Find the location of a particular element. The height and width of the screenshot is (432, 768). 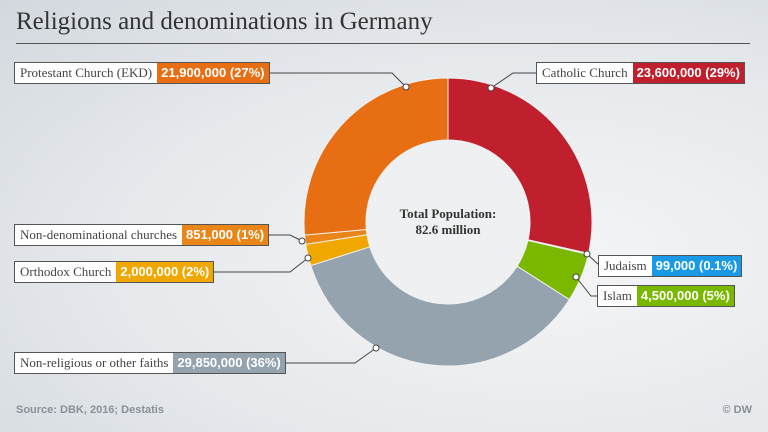

title-divider is located at coordinates (383, 43).